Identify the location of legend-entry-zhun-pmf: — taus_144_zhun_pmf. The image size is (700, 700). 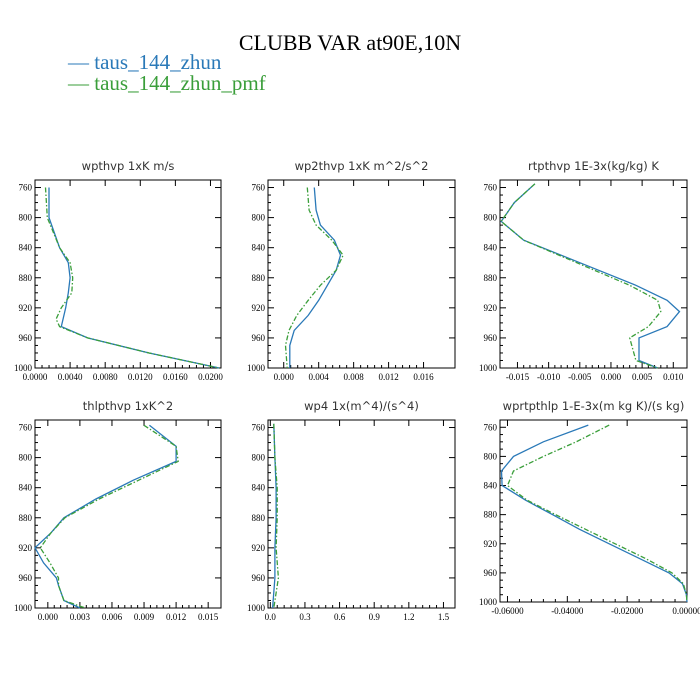
(167, 83).